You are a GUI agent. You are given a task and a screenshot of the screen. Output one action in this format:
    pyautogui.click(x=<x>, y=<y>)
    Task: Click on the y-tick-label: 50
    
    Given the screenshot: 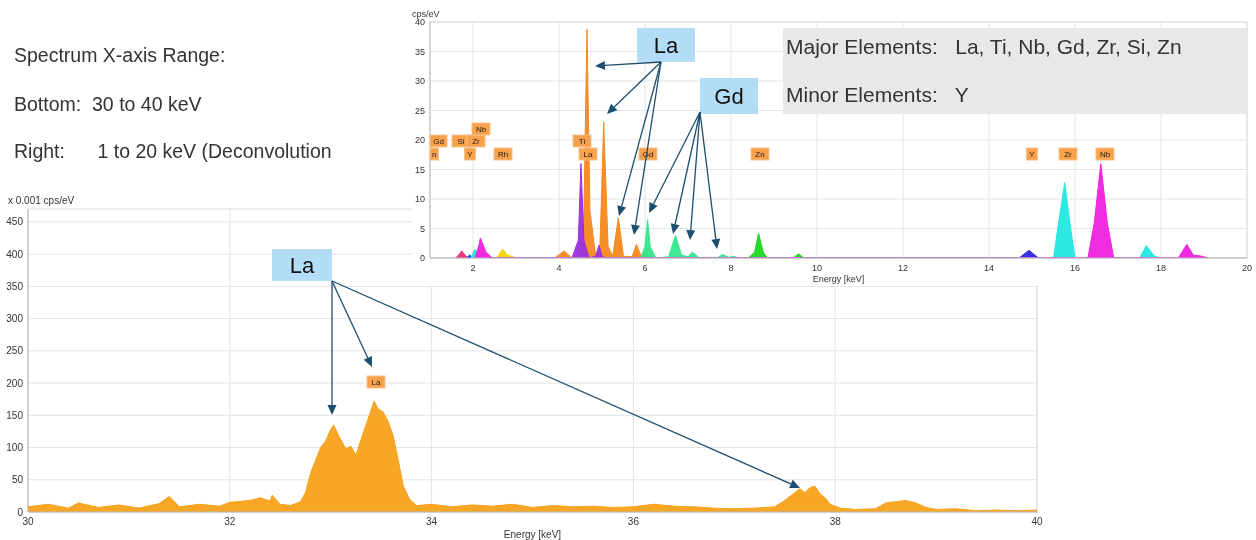 What is the action you would take?
    pyautogui.click(x=17, y=480)
    